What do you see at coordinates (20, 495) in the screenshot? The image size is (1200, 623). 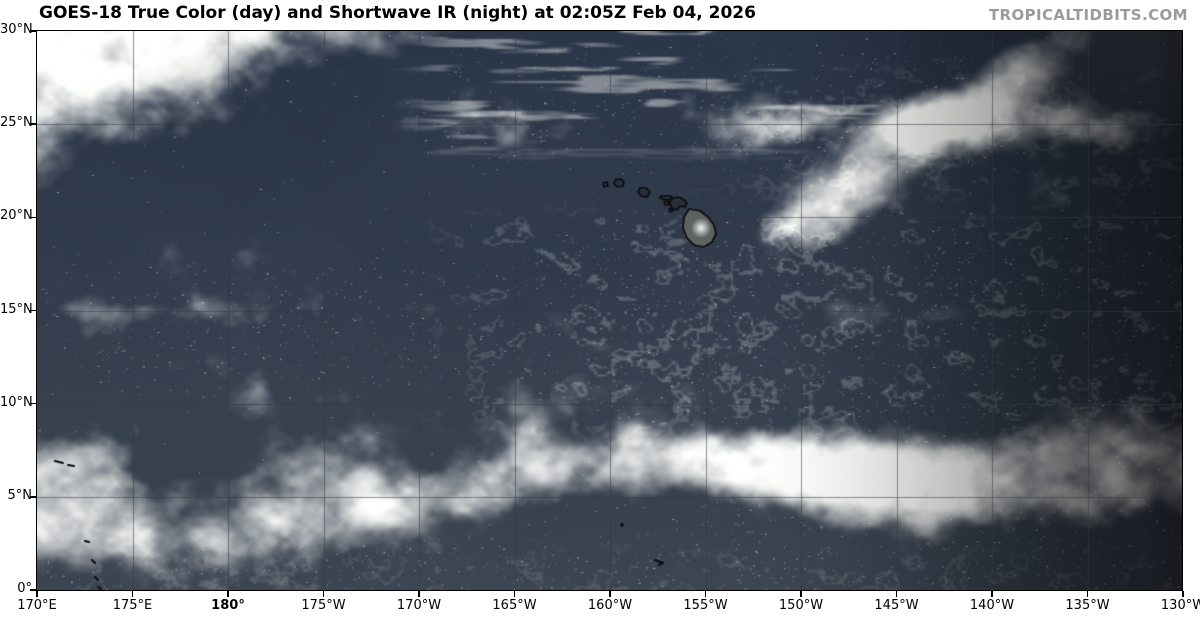 I see `y-axis-label: 5°N` at bounding box center [20, 495].